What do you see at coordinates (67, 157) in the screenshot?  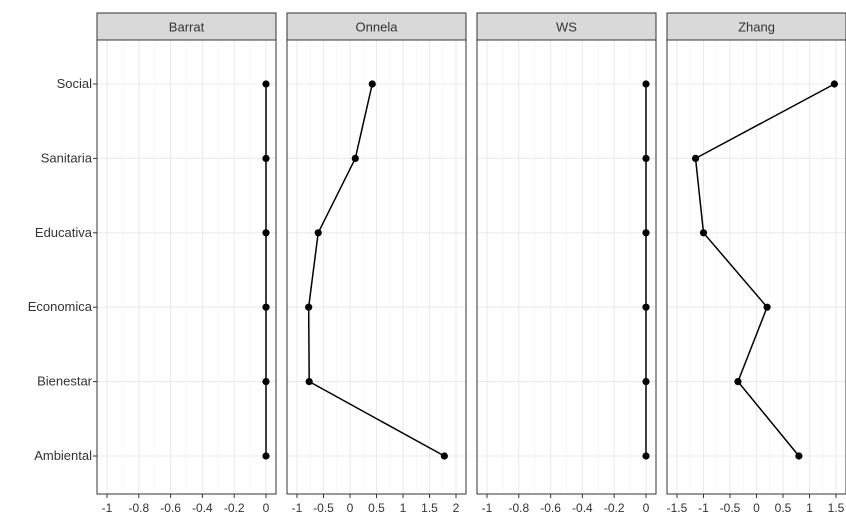 I see `y-tick-label: Sanitaria` at bounding box center [67, 157].